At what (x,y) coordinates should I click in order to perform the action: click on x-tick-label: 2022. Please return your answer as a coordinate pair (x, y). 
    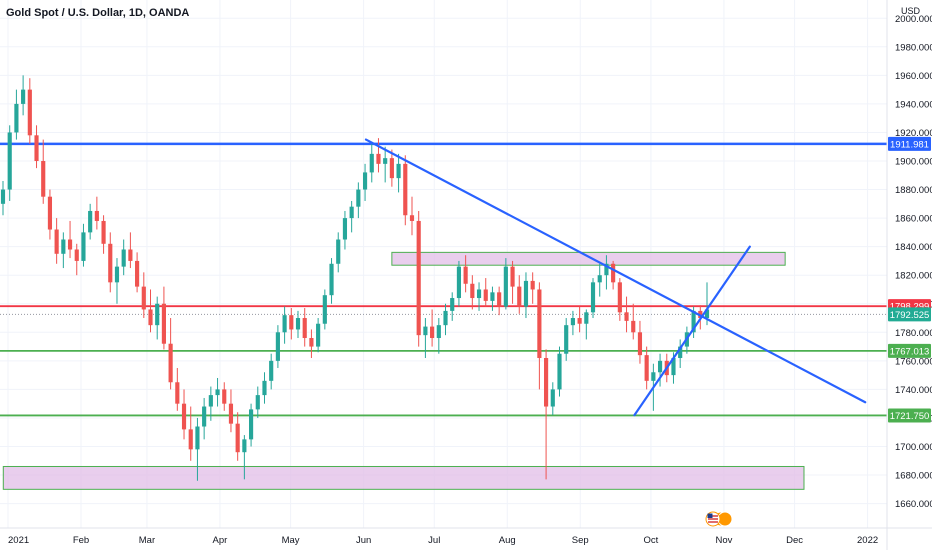
    Looking at the image, I should click on (867, 540).